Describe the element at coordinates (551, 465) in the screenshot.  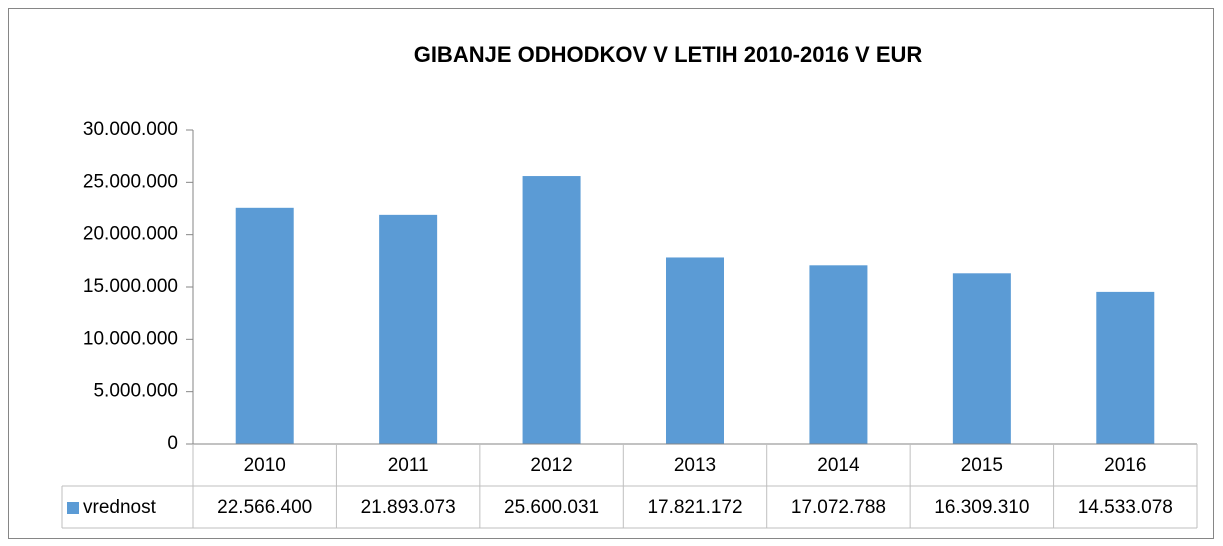
I see `x-tick-label: 2012` at that location.